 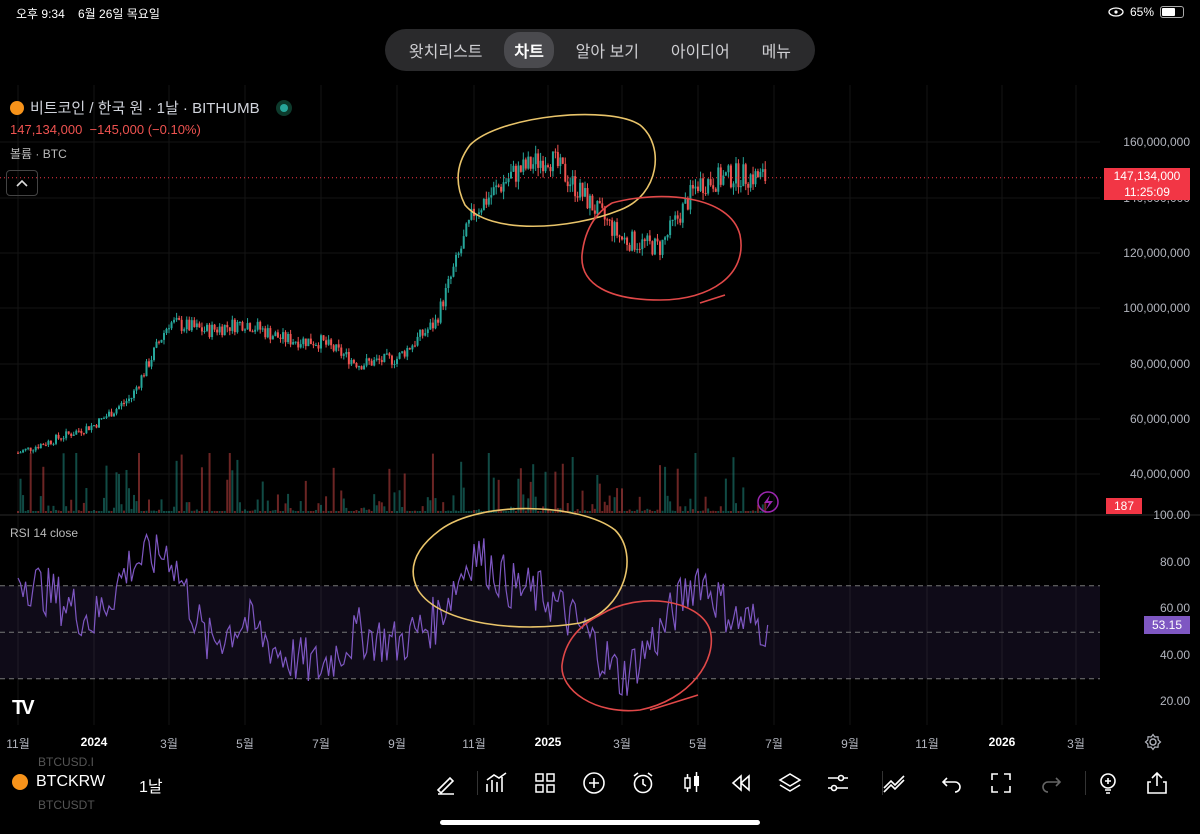 I want to click on nav-tab-3: 아이디어, so click(x=700, y=52).